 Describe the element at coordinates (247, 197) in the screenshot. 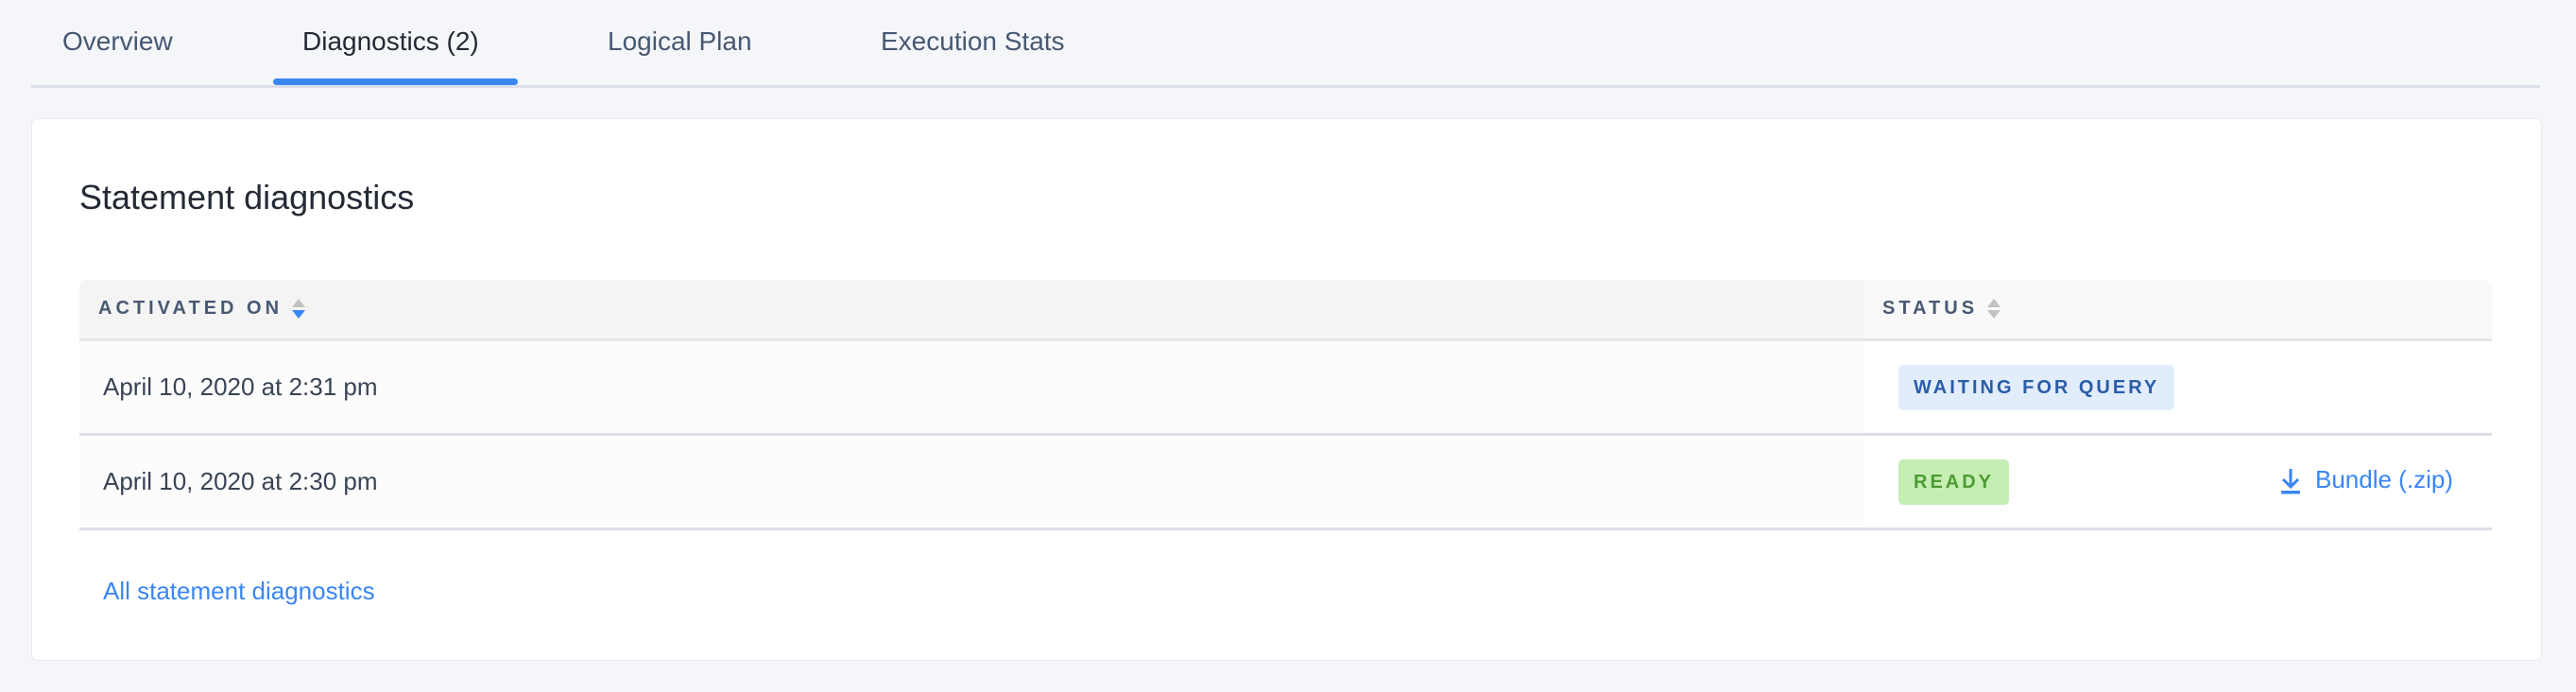

I see `card-title: Statement diagnostics` at that location.